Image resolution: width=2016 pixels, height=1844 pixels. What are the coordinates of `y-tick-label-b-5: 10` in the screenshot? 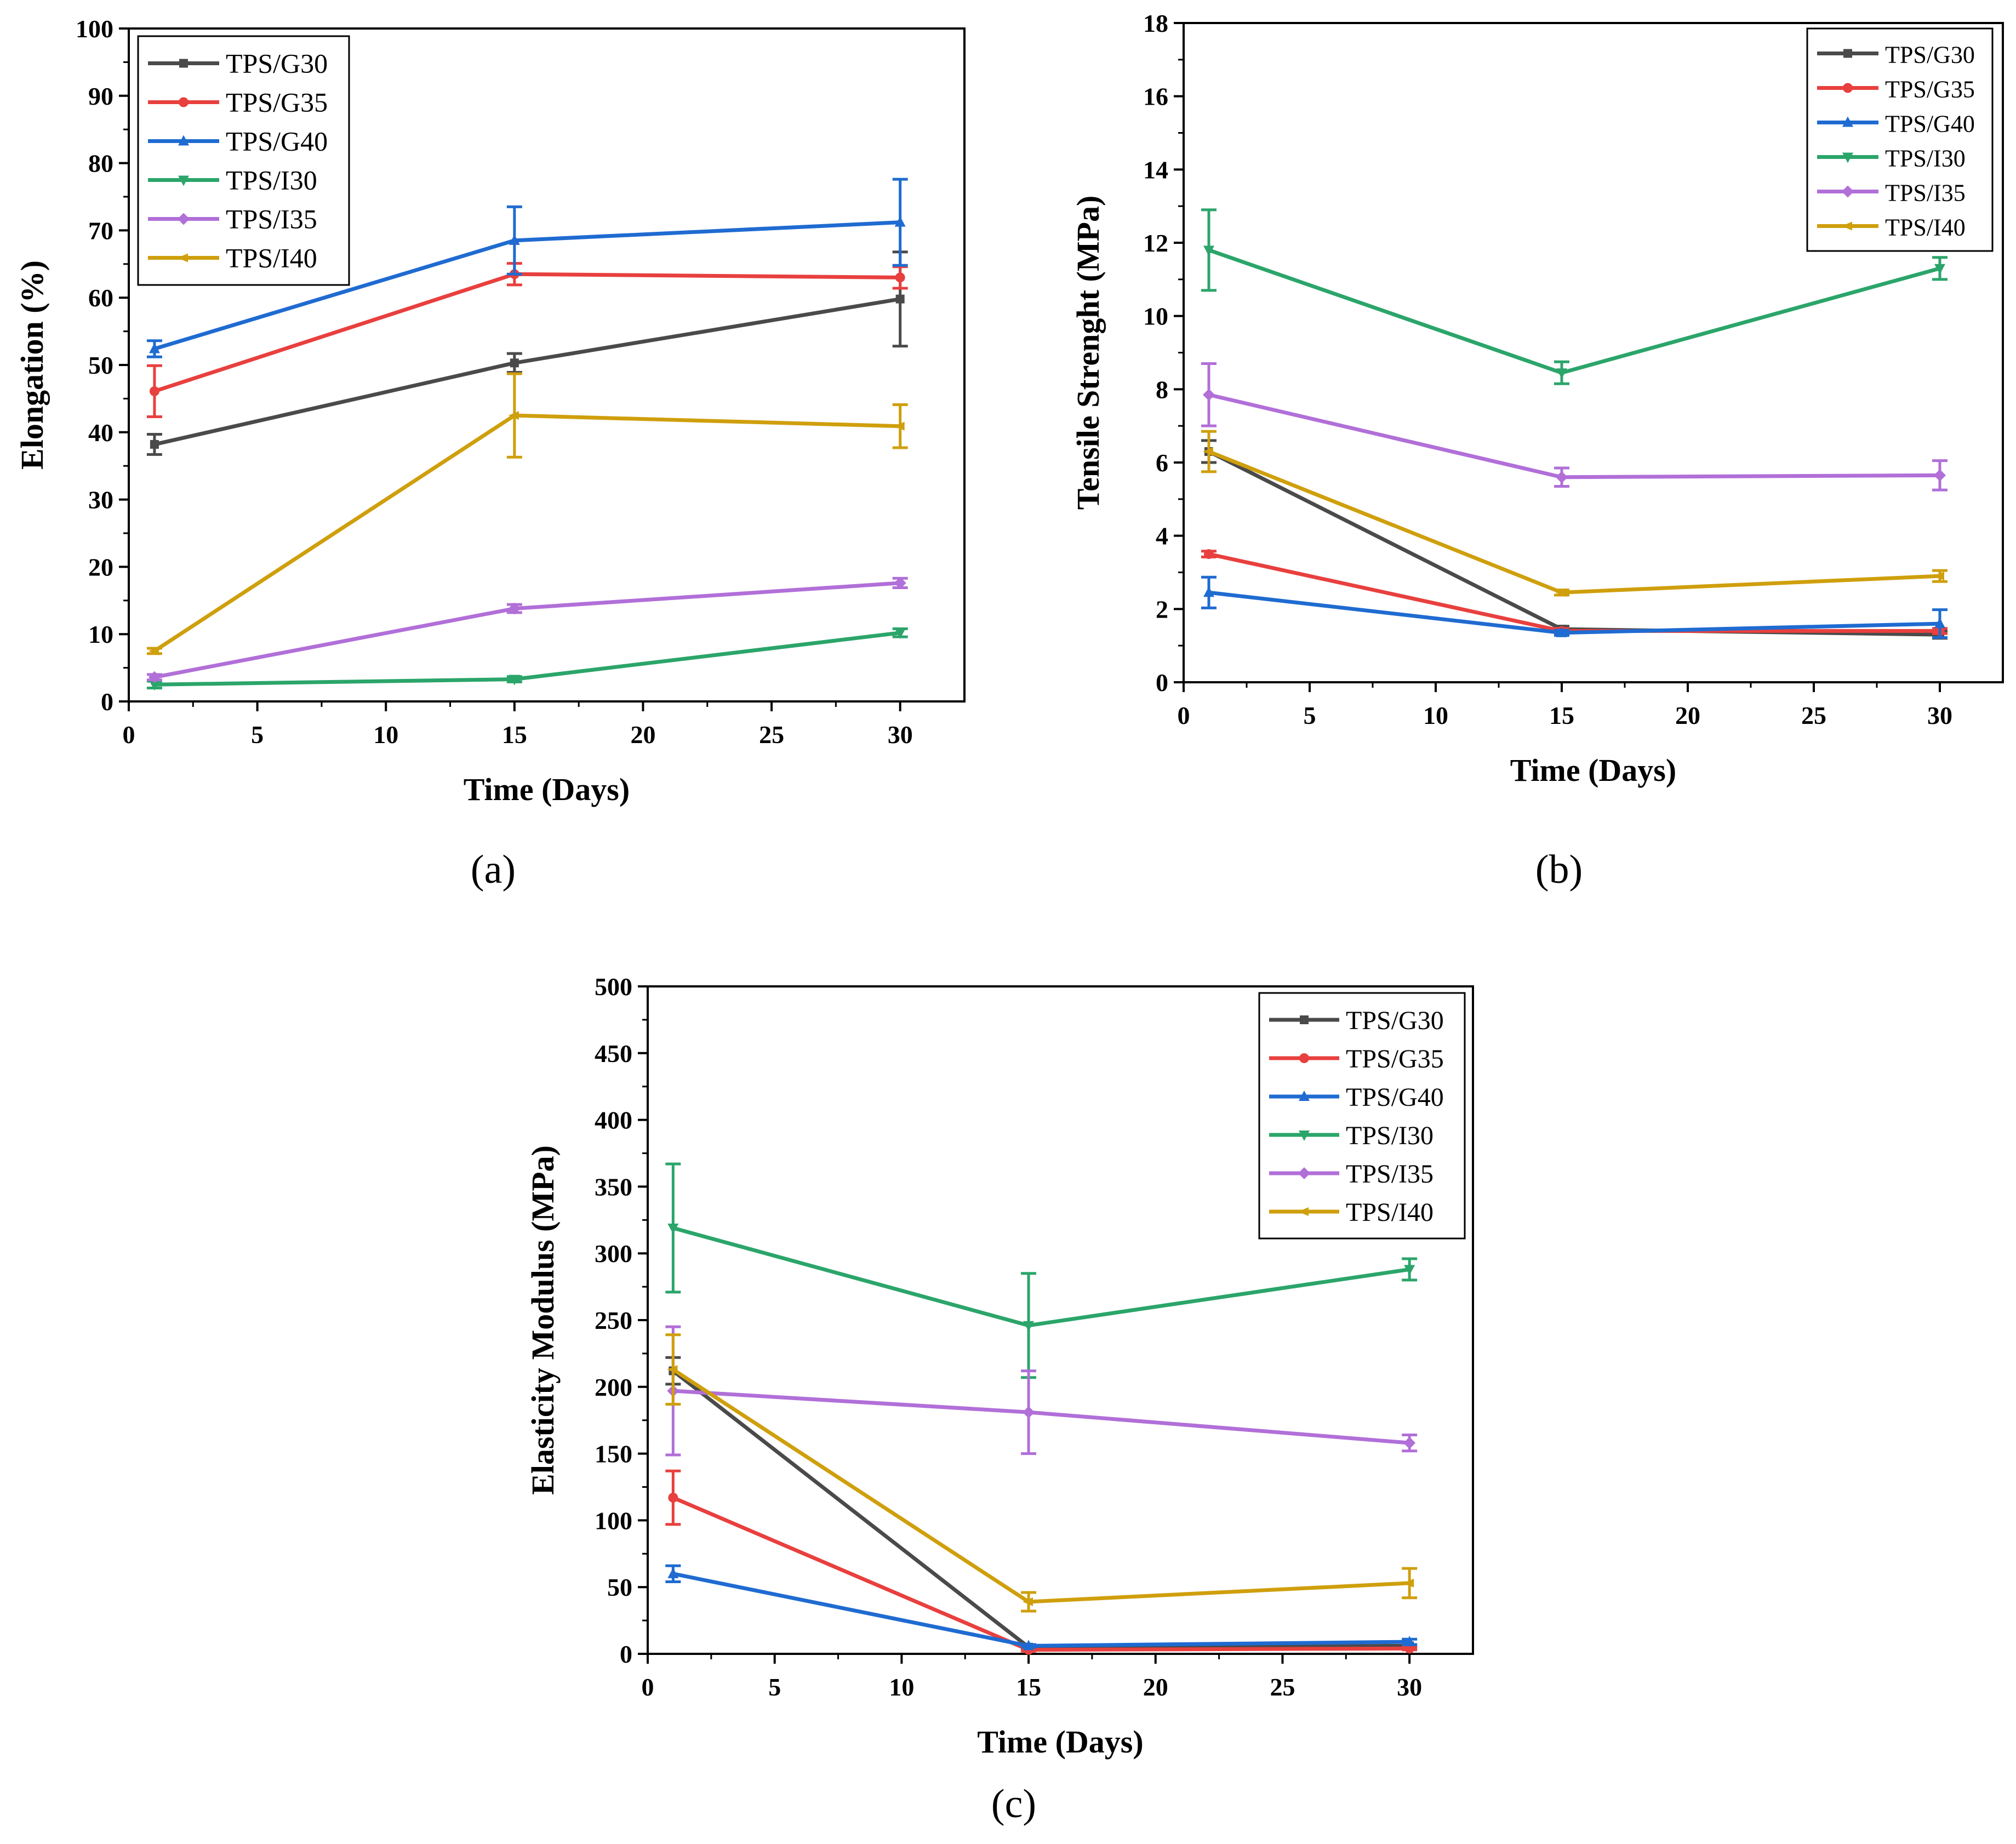 It's located at (1155, 316).